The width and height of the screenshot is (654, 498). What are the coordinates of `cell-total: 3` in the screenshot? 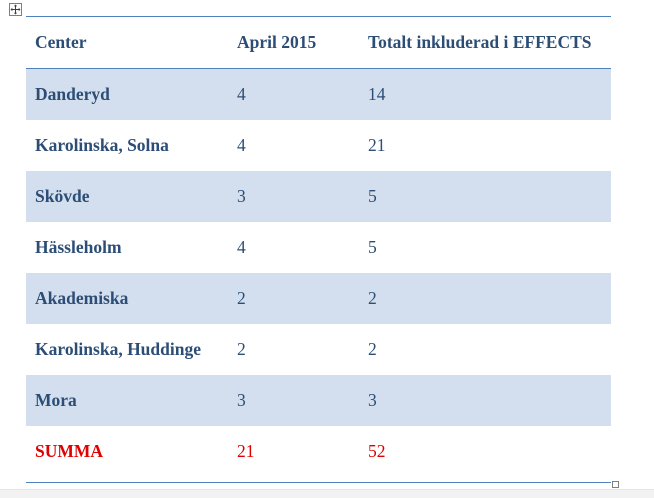 It's located at (372, 400).